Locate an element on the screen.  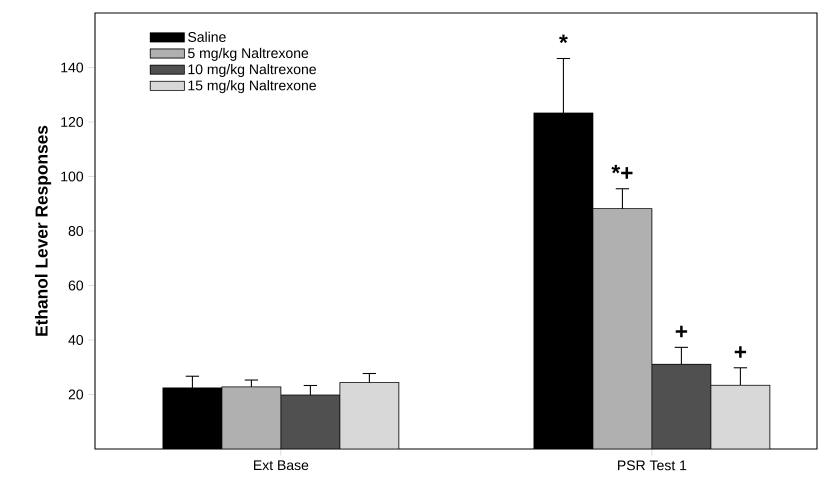
y-tick-label: 20 is located at coordinates (76, 395).